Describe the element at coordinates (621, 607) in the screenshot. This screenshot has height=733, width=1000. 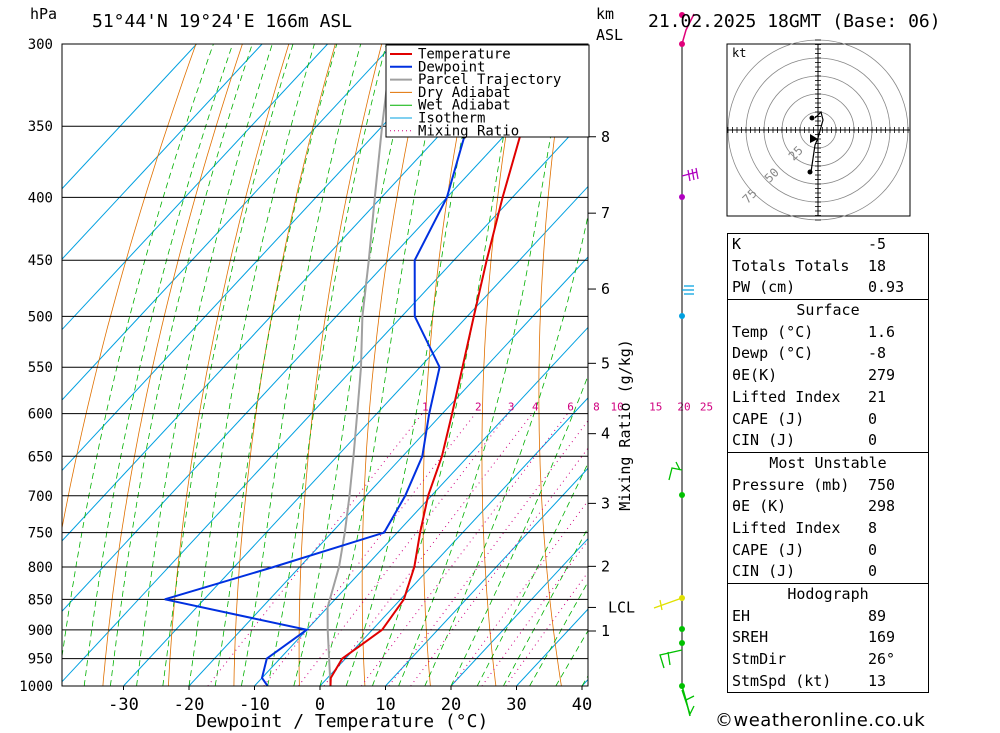
I see `height-tick-label: LCL` at that location.